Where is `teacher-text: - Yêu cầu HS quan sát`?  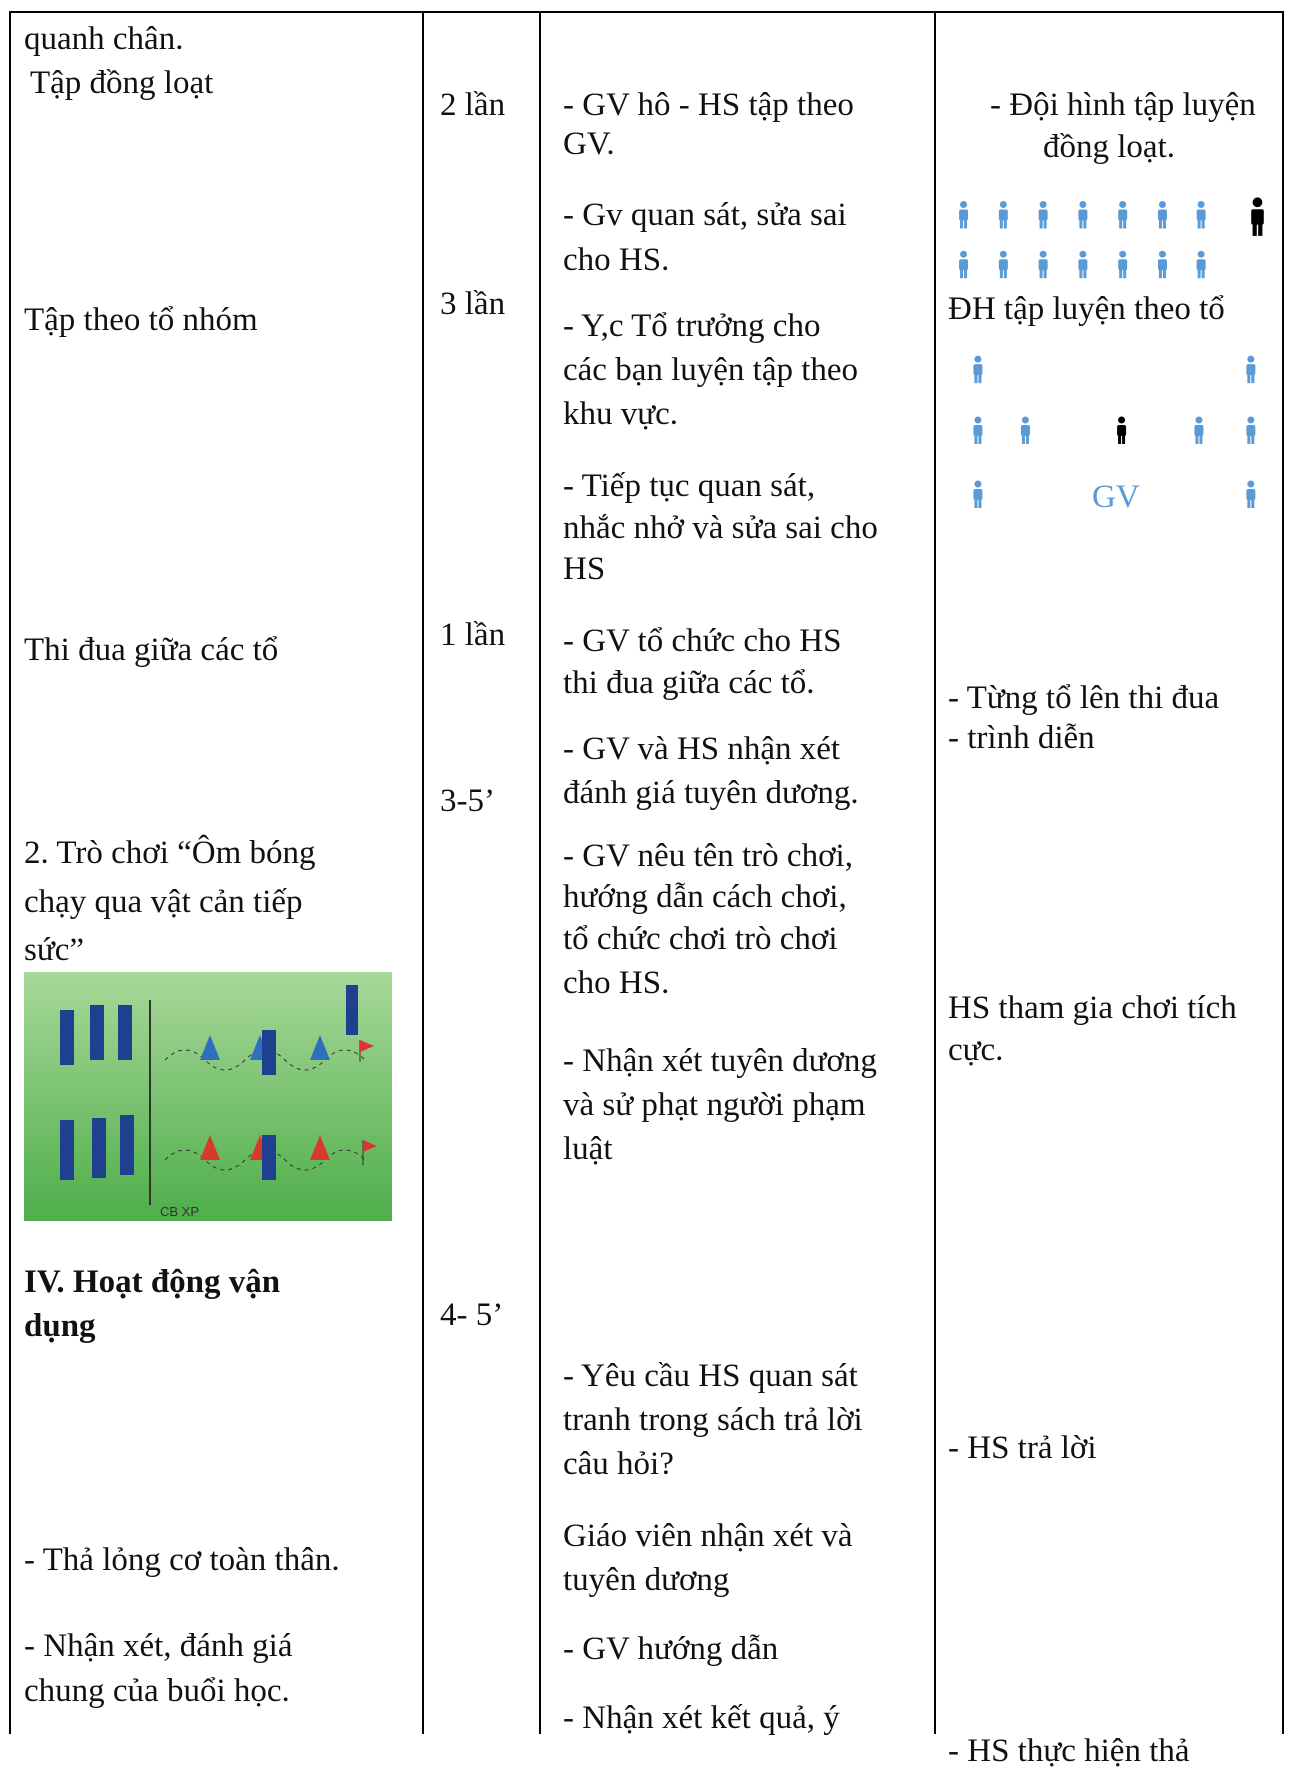
teacher-text: - Yêu cầu HS quan sát is located at coordinates (710, 1375).